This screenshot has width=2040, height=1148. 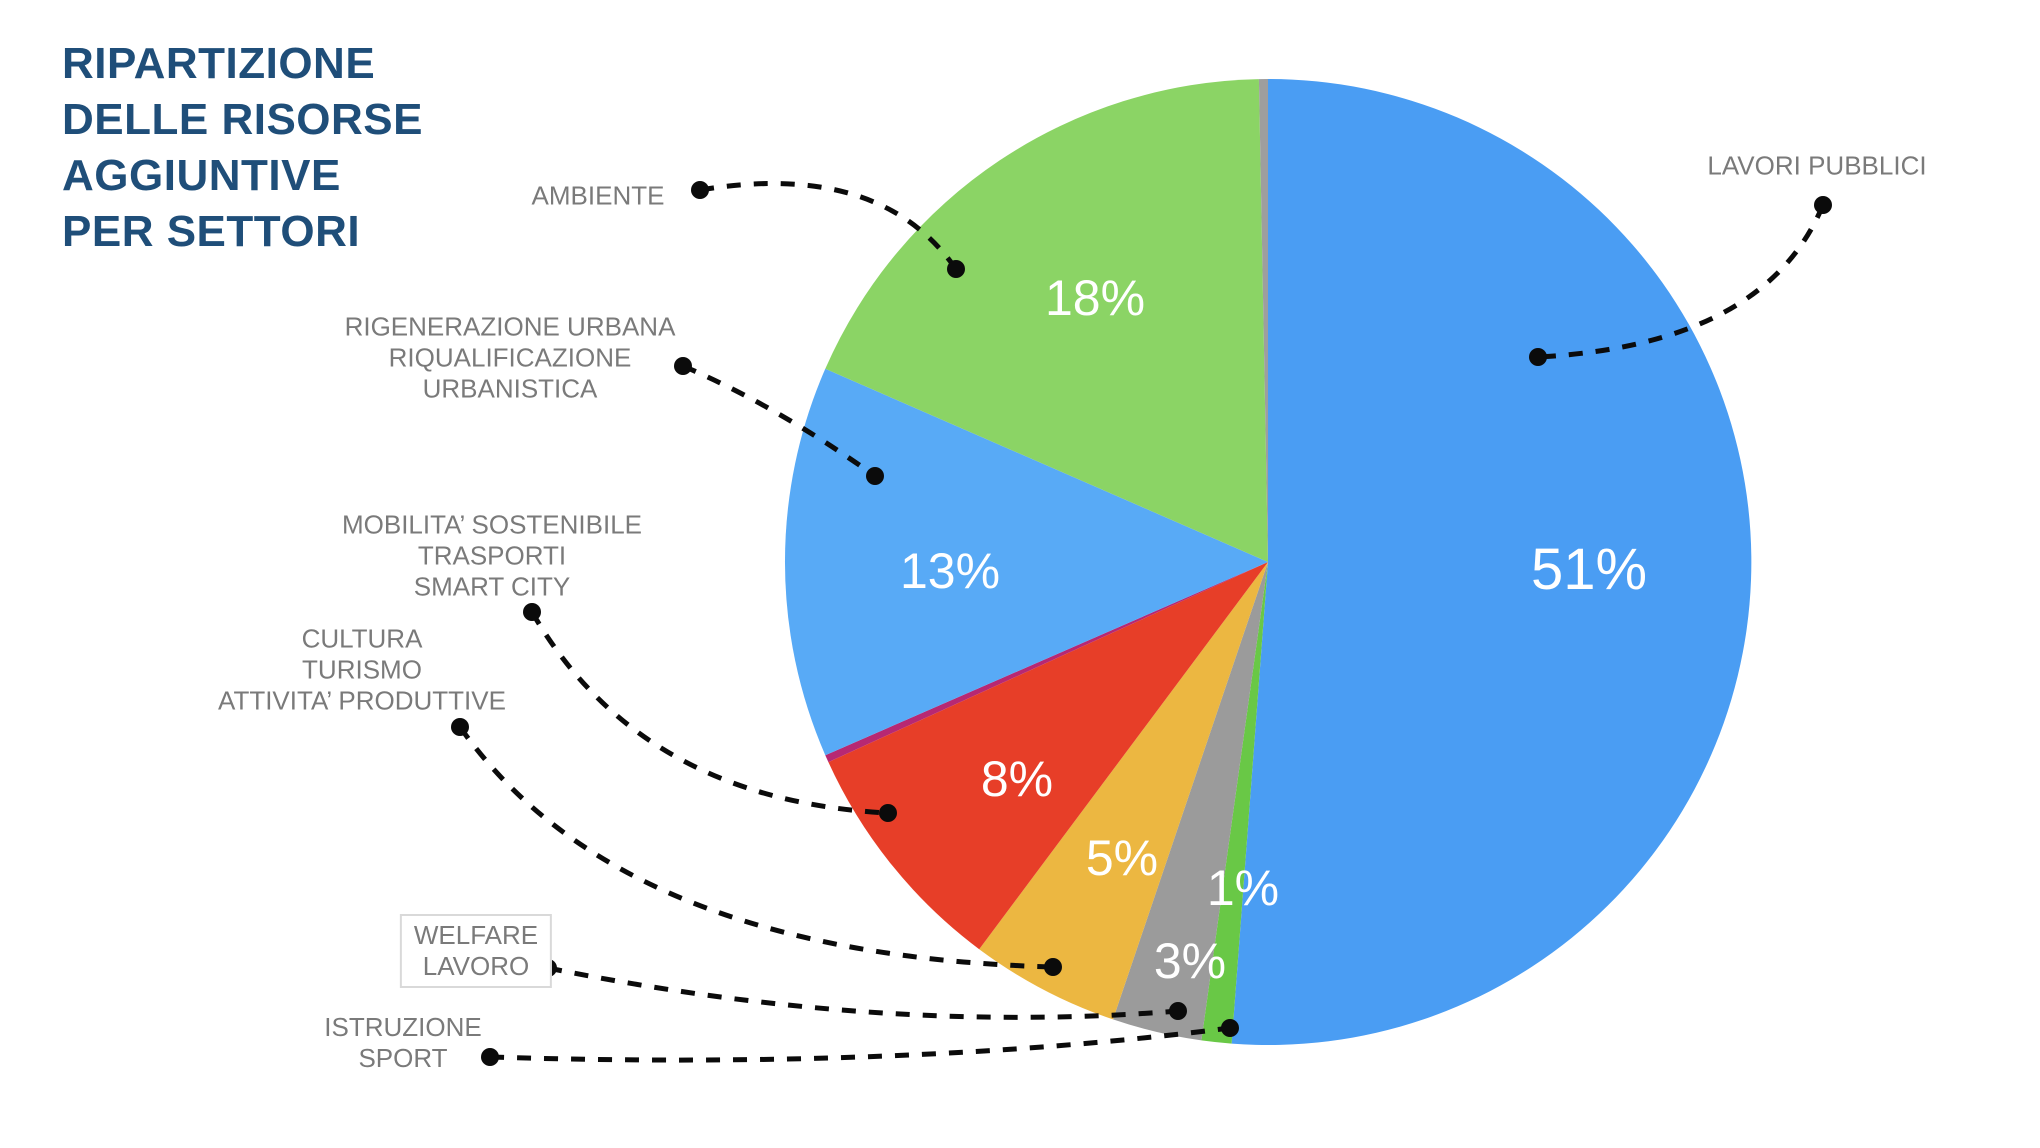 I want to click on pie-slice-cultura-turismo-attivita-produttive, so click(x=1123, y=791).